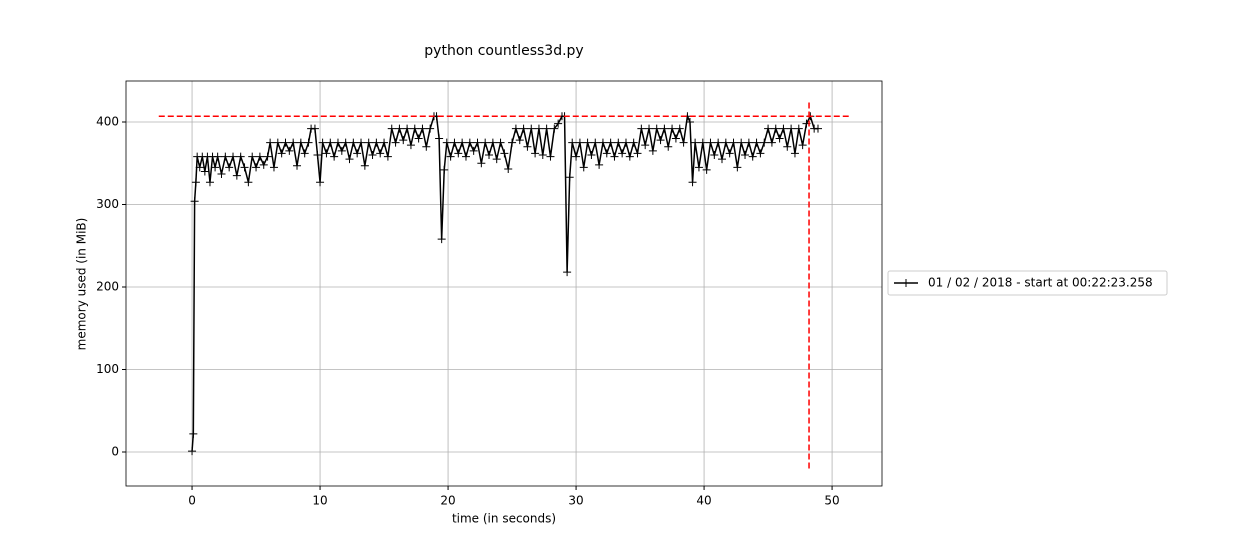  Describe the element at coordinates (703, 501) in the screenshot. I see `x-tick-label: 40` at that location.